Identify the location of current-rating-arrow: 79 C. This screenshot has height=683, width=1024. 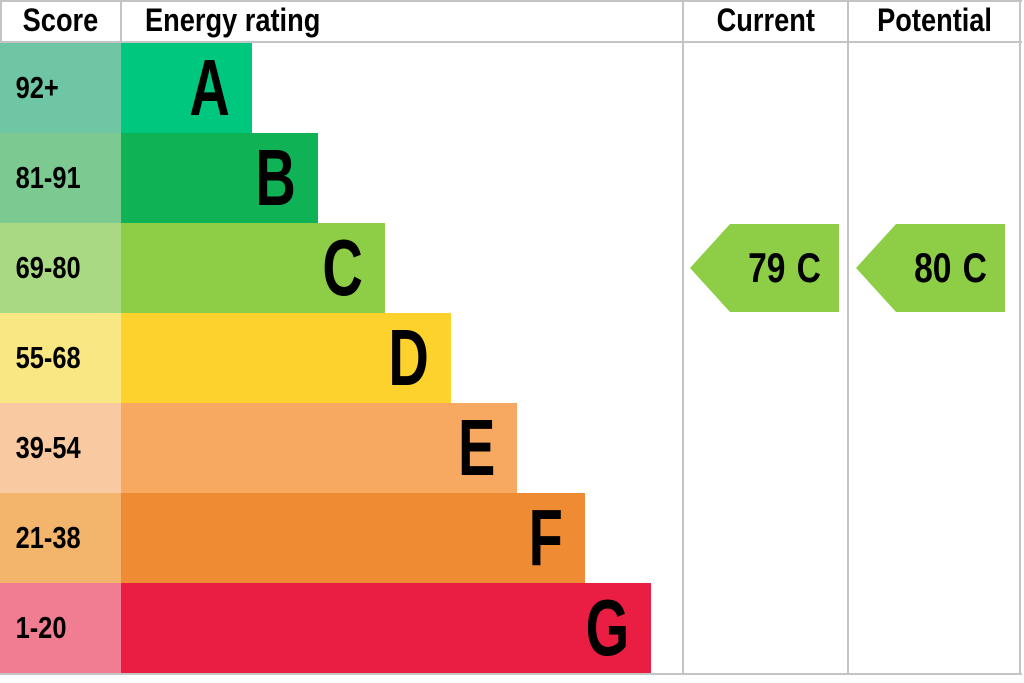
(764, 268).